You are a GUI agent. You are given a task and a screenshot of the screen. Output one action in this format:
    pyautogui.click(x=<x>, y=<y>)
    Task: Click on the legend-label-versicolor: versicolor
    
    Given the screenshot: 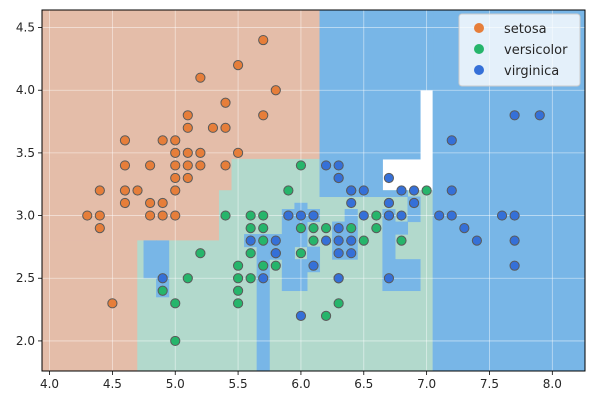 What is the action you would take?
    pyautogui.click(x=536, y=50)
    